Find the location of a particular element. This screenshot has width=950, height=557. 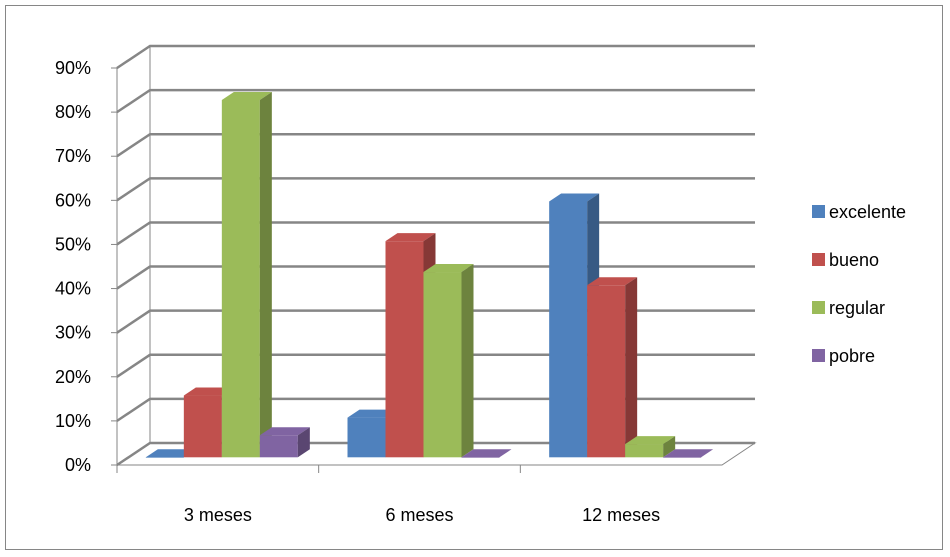

legend-label: pobre is located at coordinates (852, 356).